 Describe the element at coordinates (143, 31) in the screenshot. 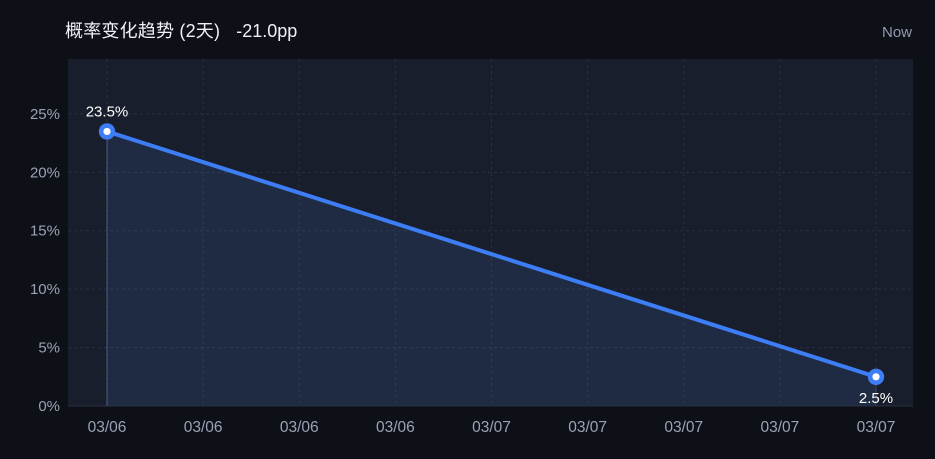

I see `chart-title: 概率变化趋势 (2天)` at that location.